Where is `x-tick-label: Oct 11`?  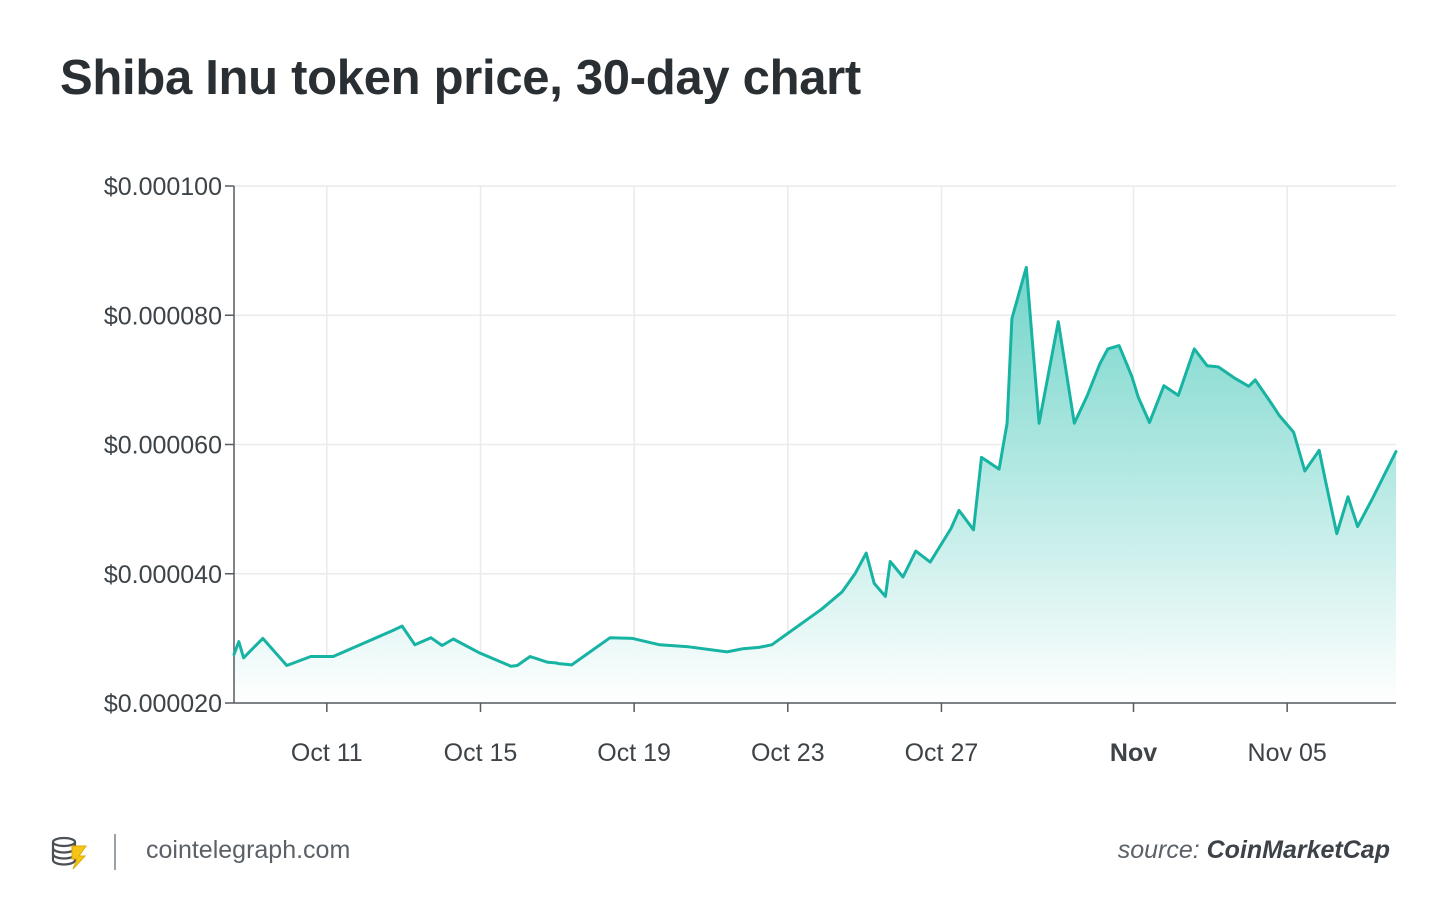
x-tick-label: Oct 11 is located at coordinates (327, 753).